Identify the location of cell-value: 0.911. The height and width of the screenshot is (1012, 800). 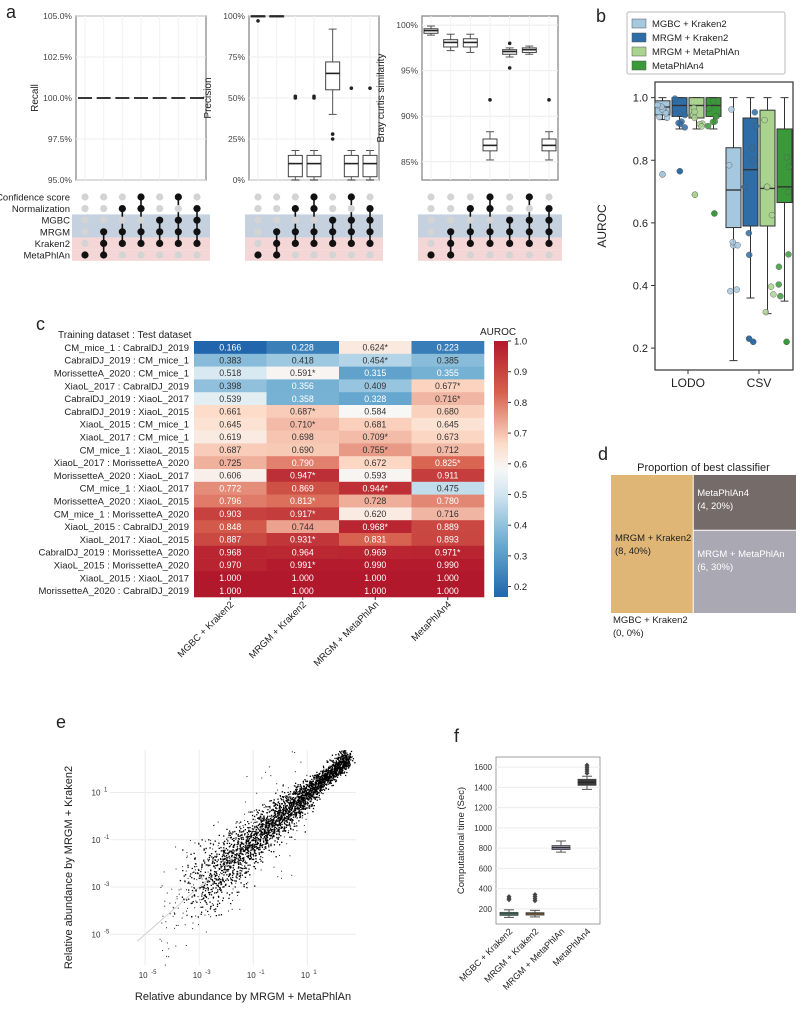
(447, 476).